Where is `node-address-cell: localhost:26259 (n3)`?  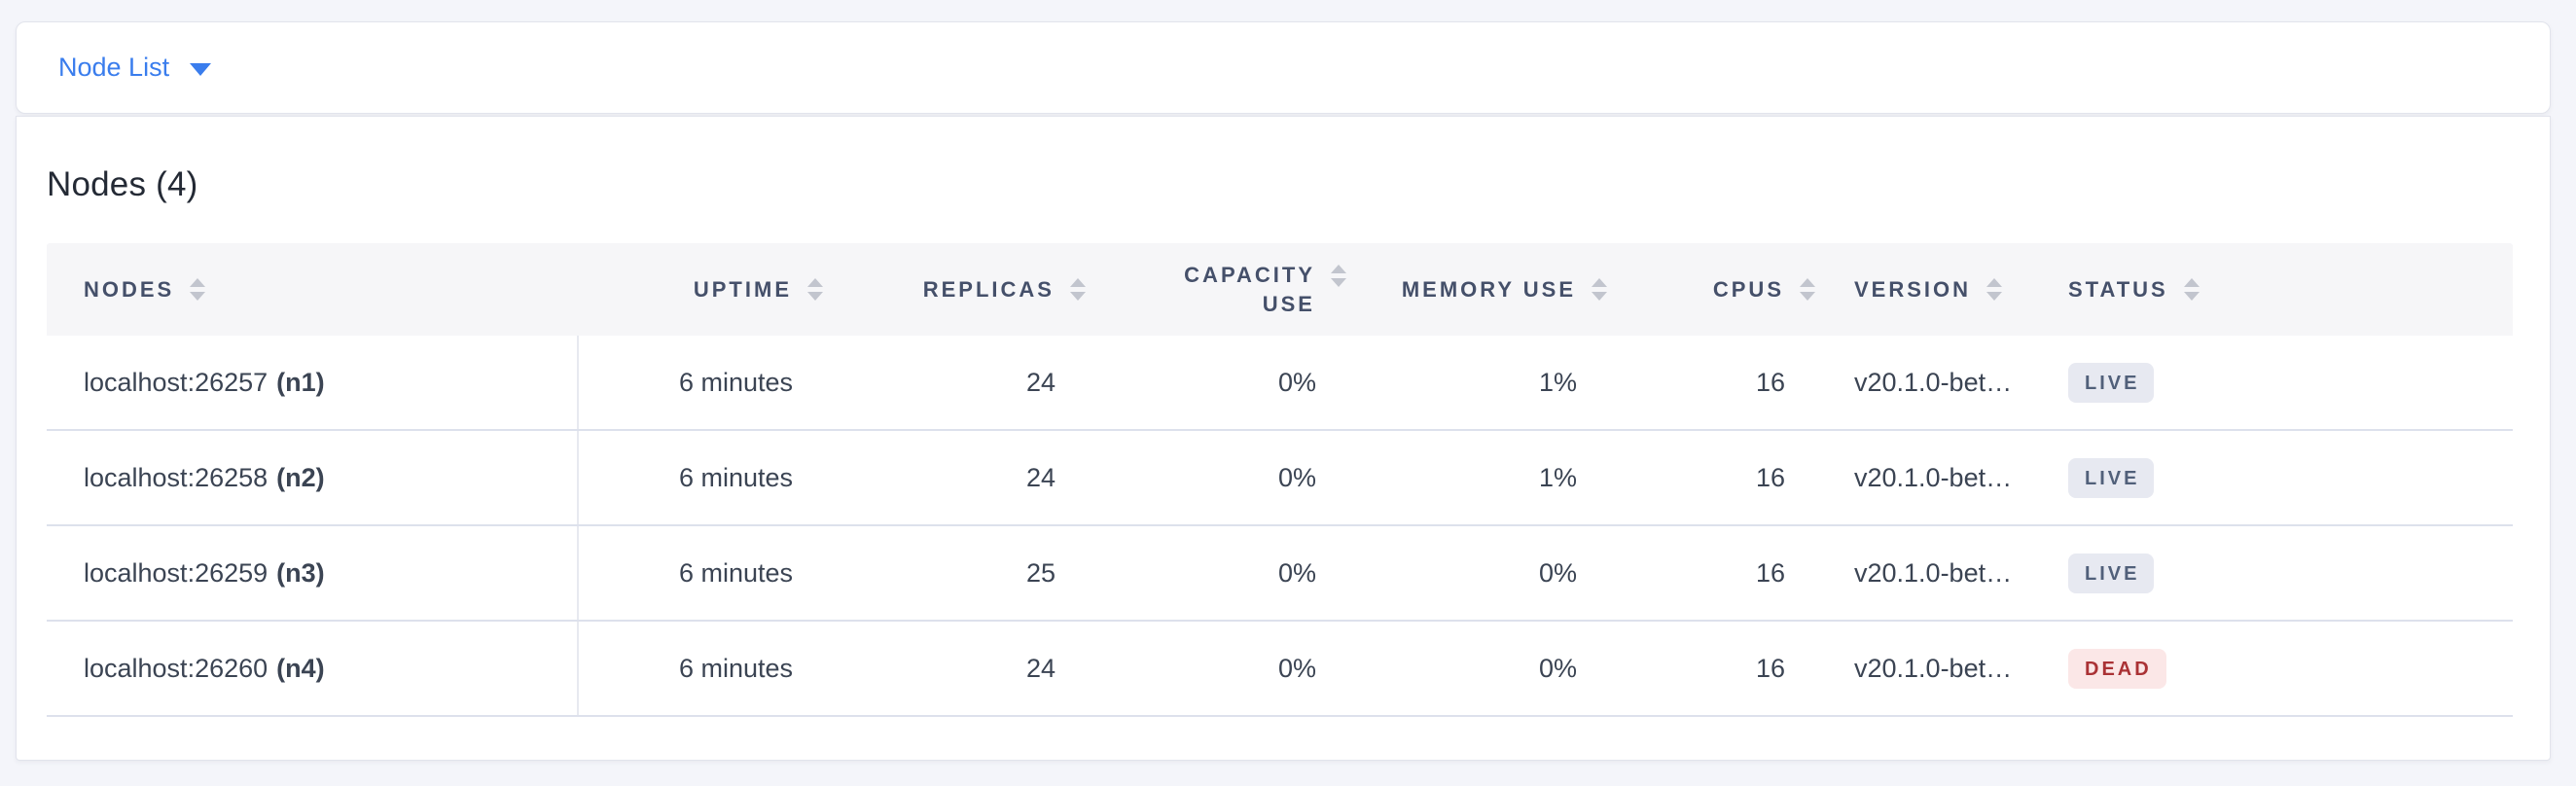
node-address-cell: localhost:26259 (n3) is located at coordinates (313, 573).